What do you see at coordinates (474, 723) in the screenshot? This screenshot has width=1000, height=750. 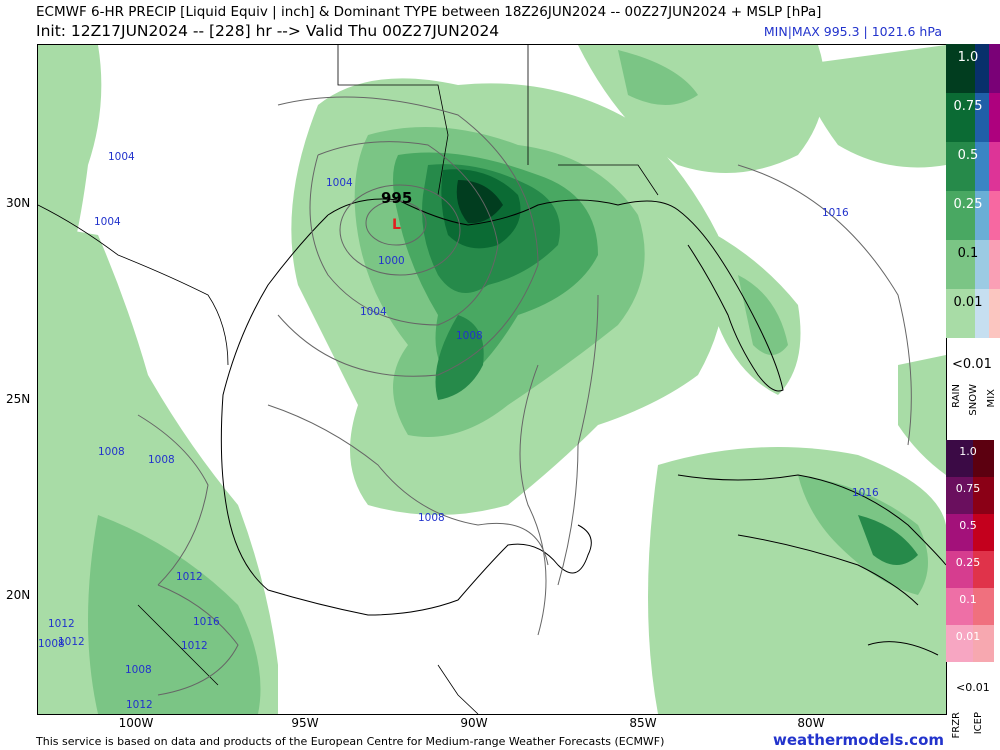 I see `lon-label: 90W` at bounding box center [474, 723].